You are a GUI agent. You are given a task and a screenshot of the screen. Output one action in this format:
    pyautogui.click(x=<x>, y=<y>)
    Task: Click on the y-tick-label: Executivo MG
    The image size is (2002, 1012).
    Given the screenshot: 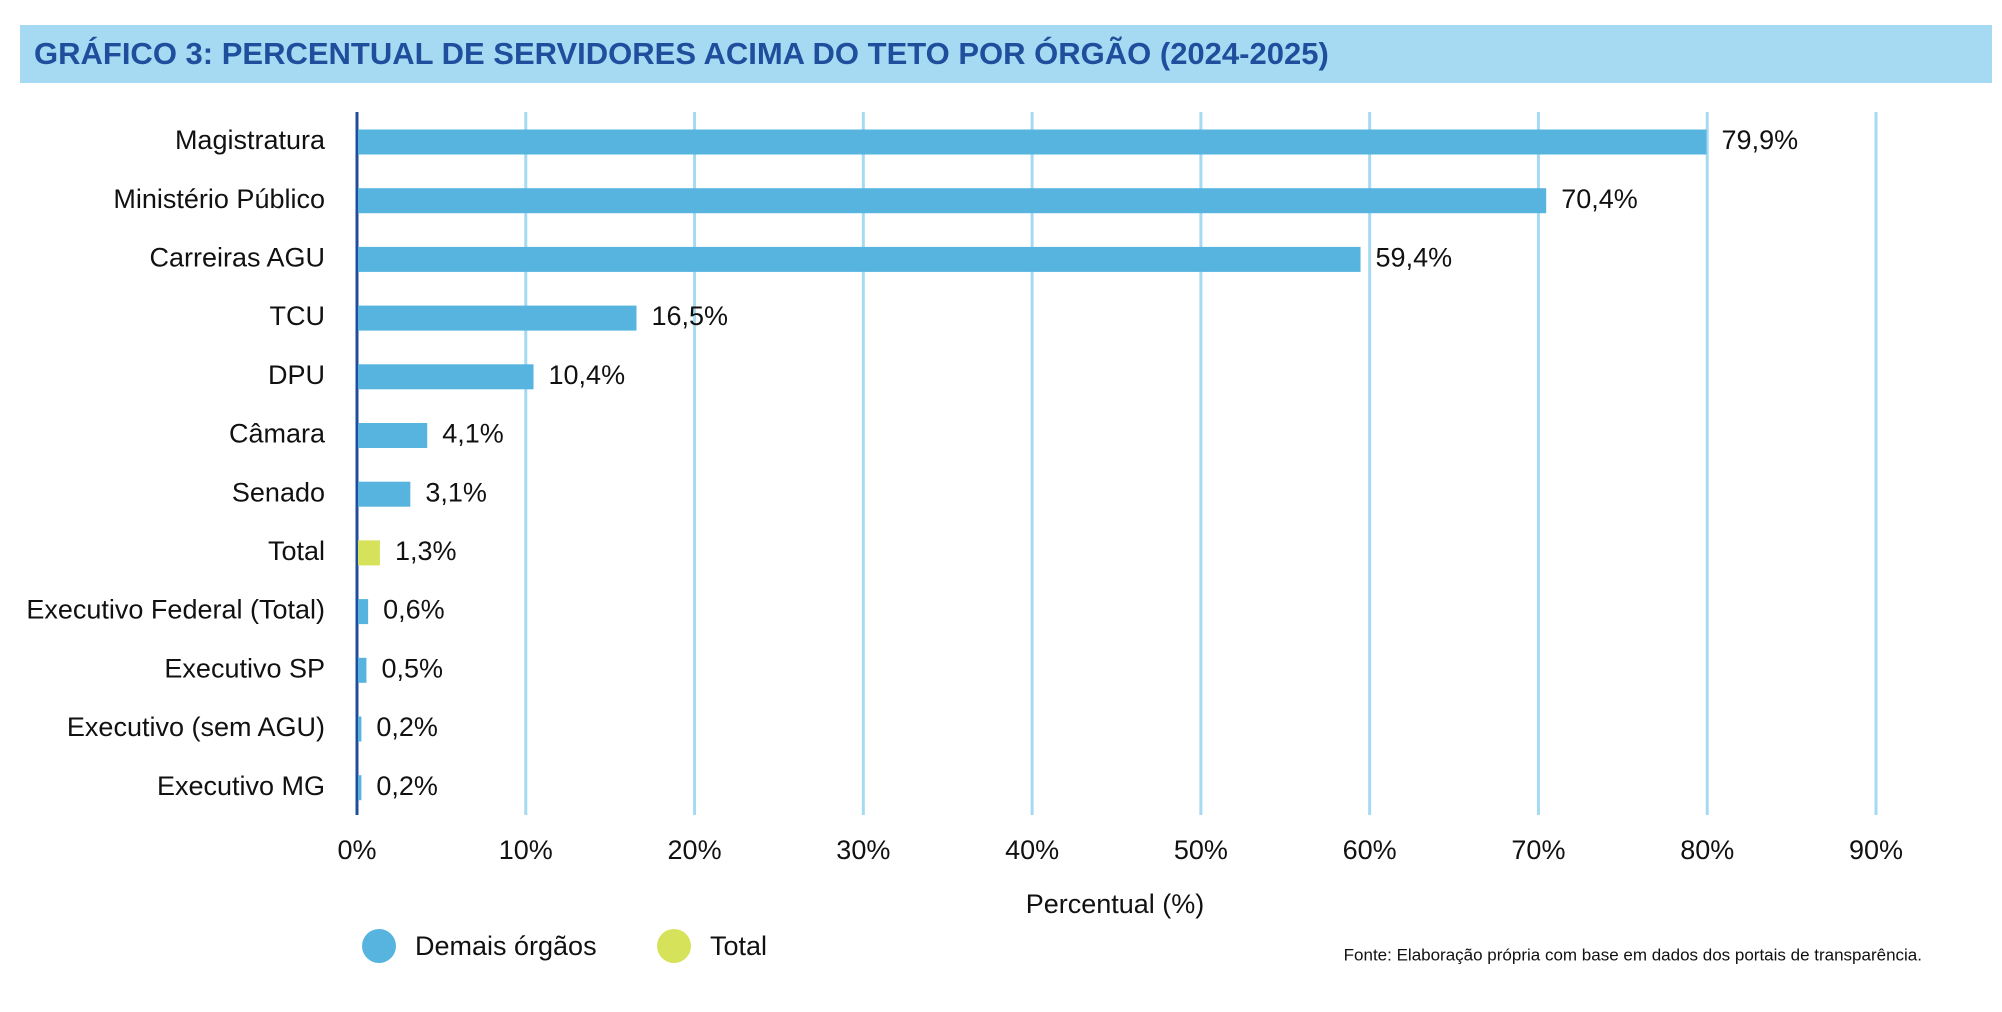 What is the action you would take?
    pyautogui.click(x=241, y=786)
    